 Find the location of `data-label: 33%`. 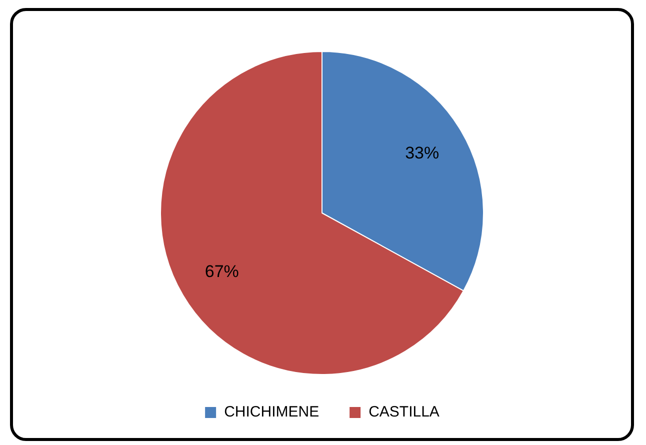

data-label: 33% is located at coordinates (422, 152).